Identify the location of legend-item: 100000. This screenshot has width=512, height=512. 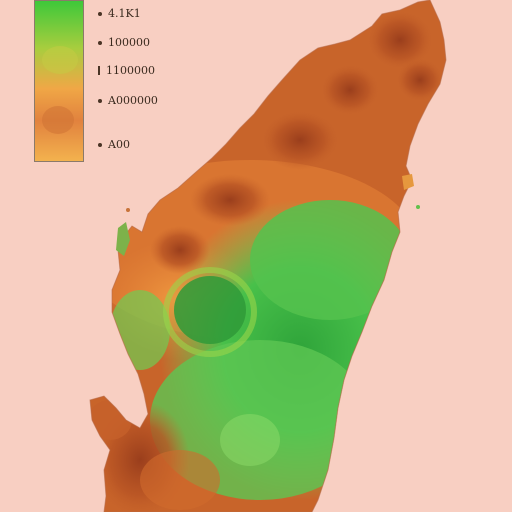
(124, 42).